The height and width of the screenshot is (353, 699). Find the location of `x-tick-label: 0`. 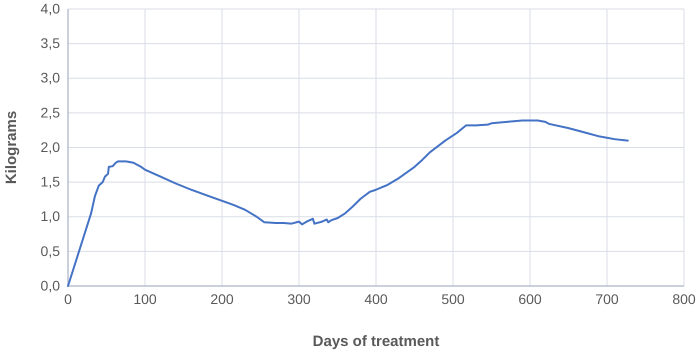

x-tick-label: 0 is located at coordinates (68, 298).